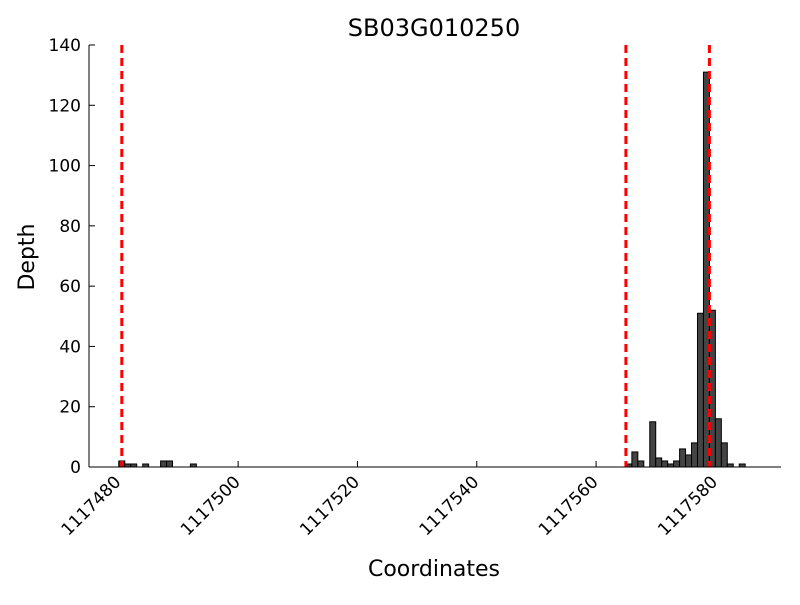  What do you see at coordinates (65, 46) in the screenshot?
I see `y-tick-label: 140` at bounding box center [65, 46].